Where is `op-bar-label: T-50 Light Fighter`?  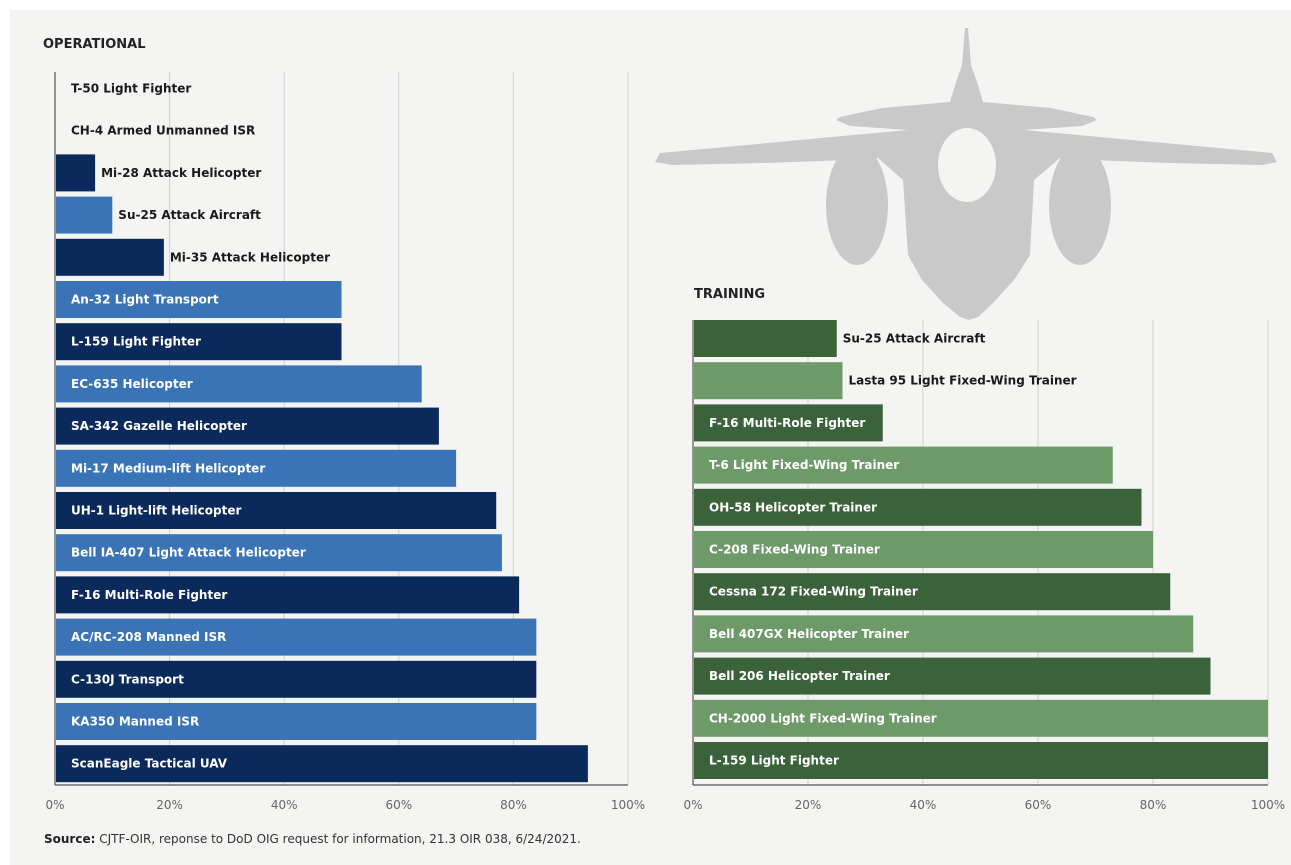
op-bar-label: T-50 Light Fighter is located at coordinates (131, 89).